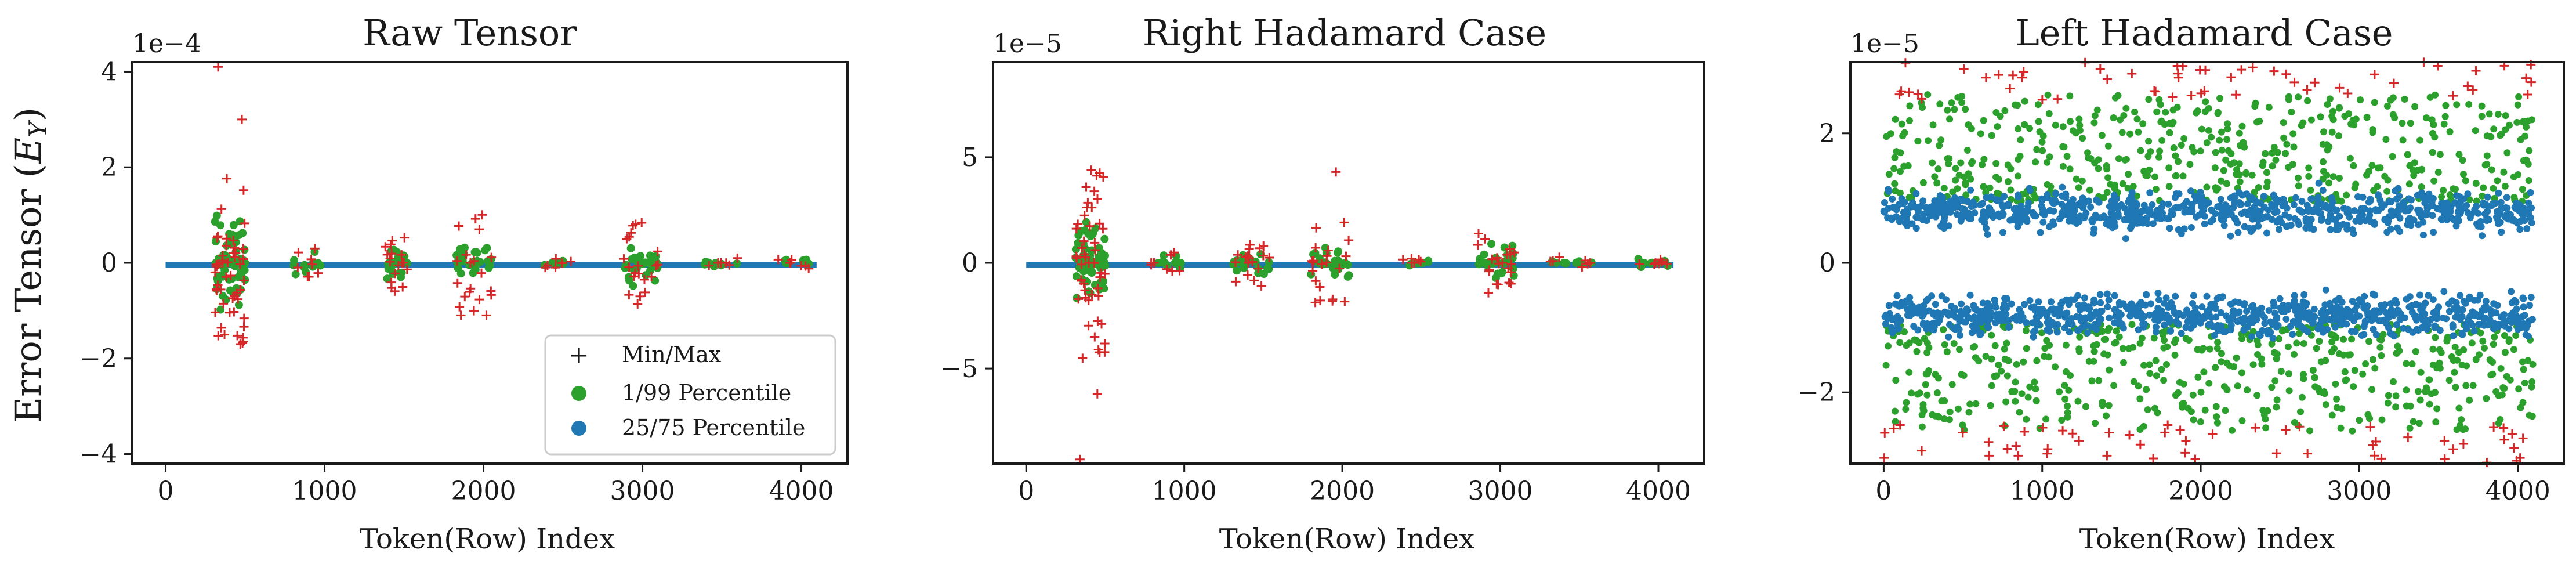 The height and width of the screenshot is (571, 2576). I want to click on plus-marker-icon: +, so click(579, 355).